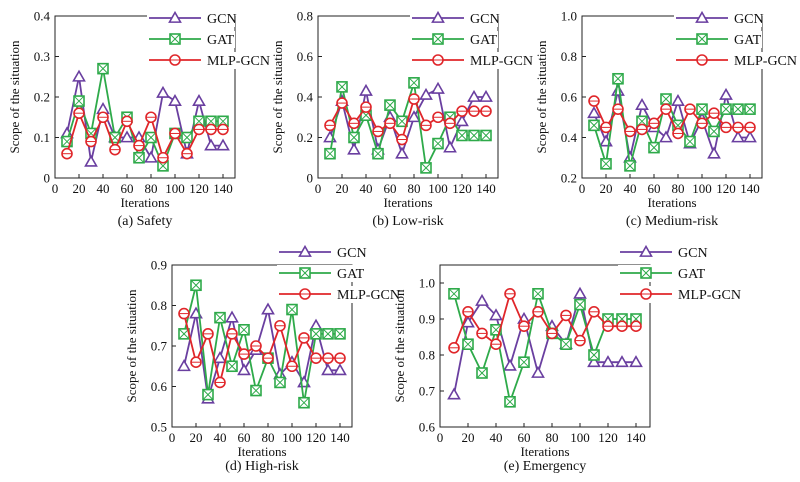 This screenshot has height=482, width=800. What do you see at coordinates (545, 466) in the screenshot?
I see `chart-caption: (e) Emergency` at bounding box center [545, 466].